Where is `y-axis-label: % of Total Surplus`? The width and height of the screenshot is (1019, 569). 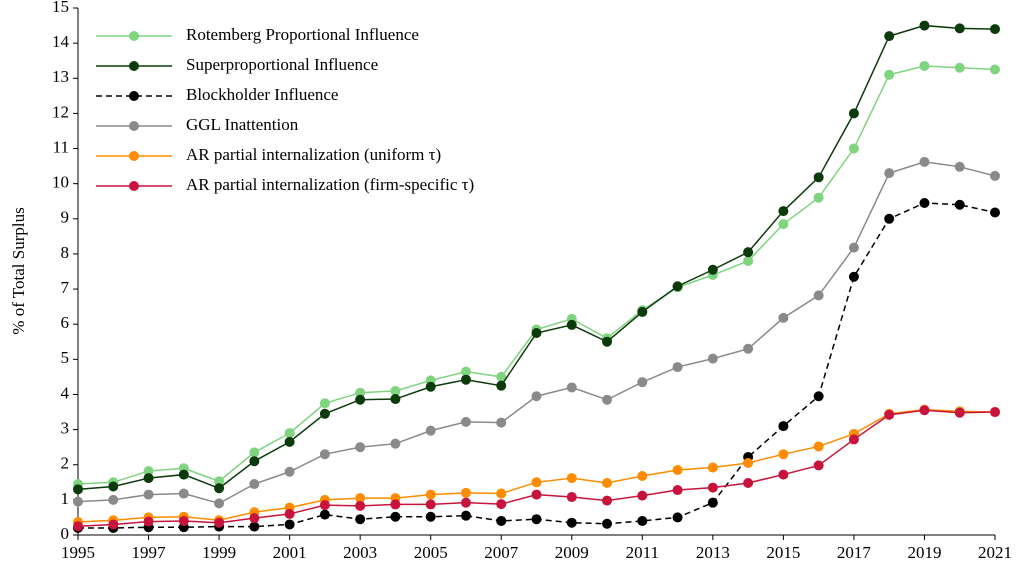
y-axis-label: % of Total Surplus is located at coordinates (18, 270).